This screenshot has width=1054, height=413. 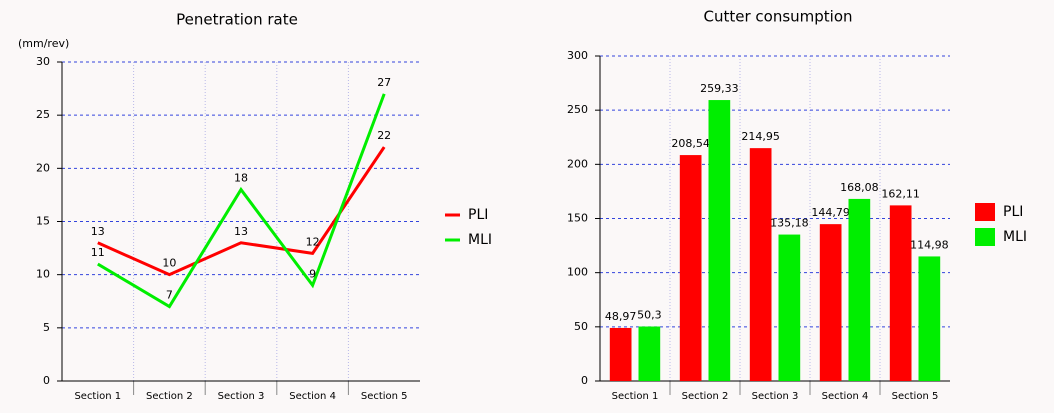 What do you see at coordinates (43, 221) in the screenshot?
I see `y-tick-label: 15` at bounding box center [43, 221].